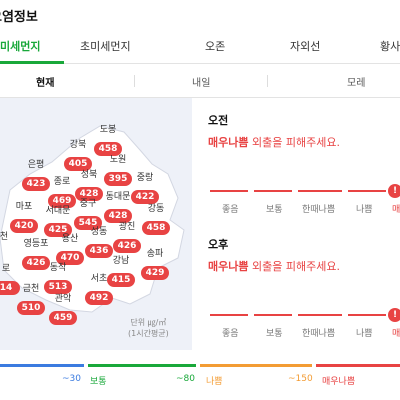 The width and height of the screenshot is (400, 400). Describe the element at coordinates (24, 217) in the screenshot. I see `district-mapo: 마포 420` at that location.